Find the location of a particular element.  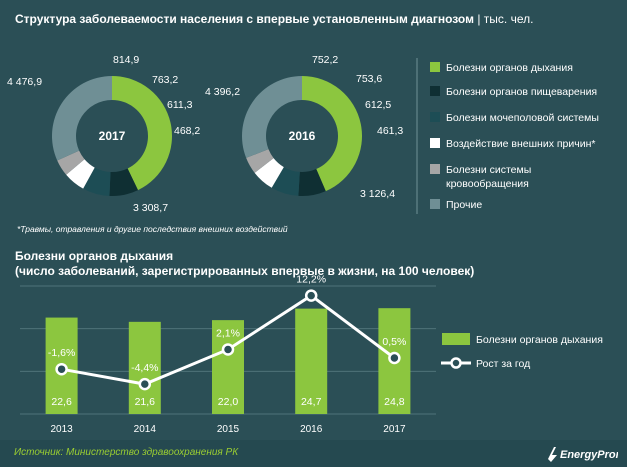

growth-label: -4,4% is located at coordinates (144, 368).